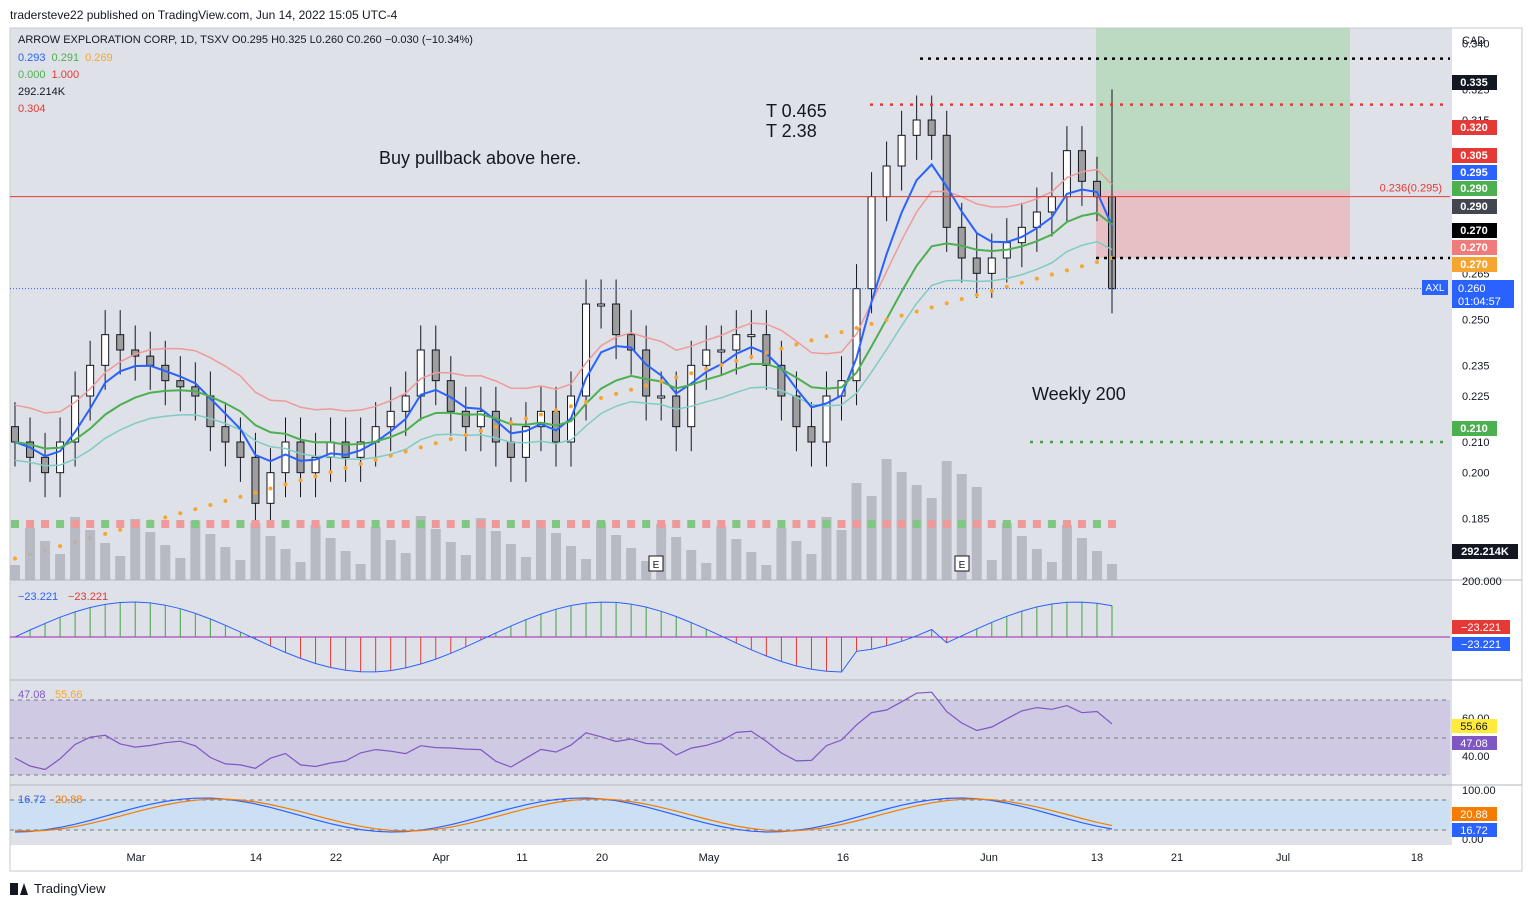  What do you see at coordinates (563, 731) in the screenshot?
I see `rsi-line` at bounding box center [563, 731].